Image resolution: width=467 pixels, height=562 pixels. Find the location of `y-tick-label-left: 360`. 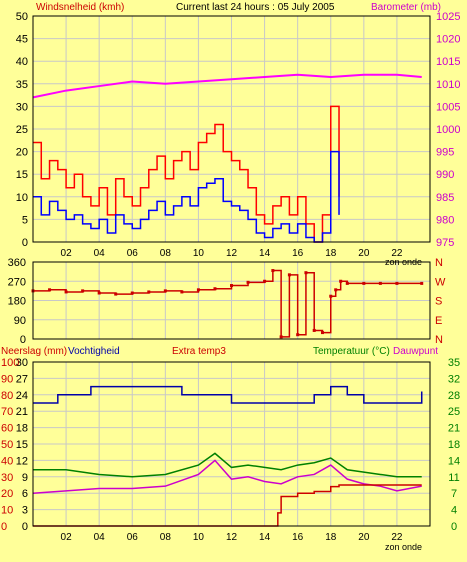

y-tick-label-left: 360 is located at coordinates (17, 263).